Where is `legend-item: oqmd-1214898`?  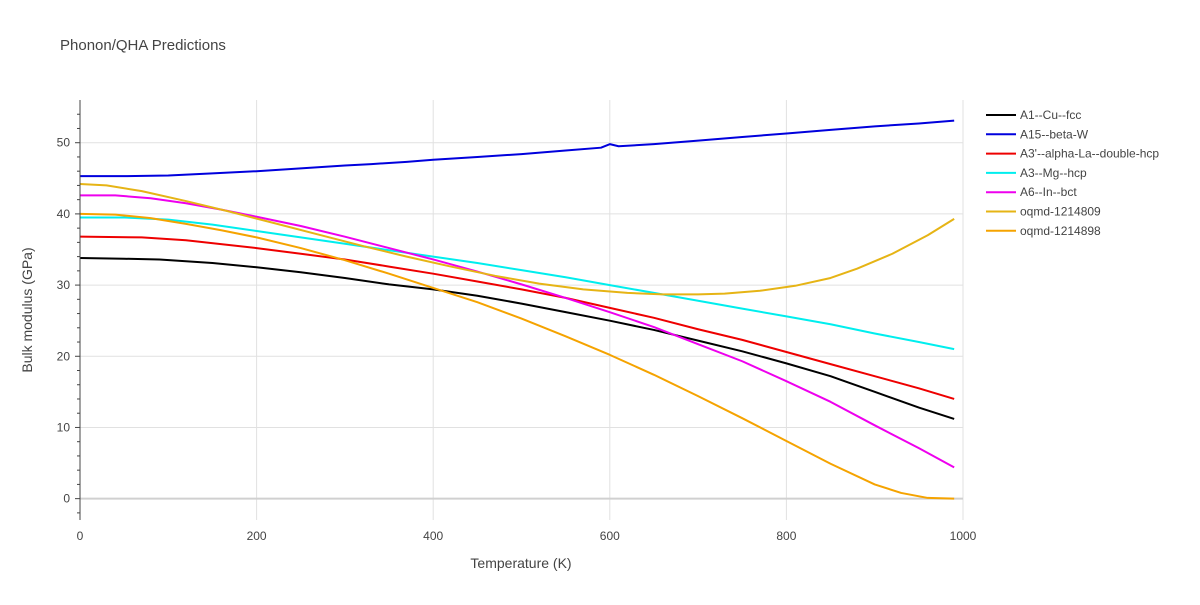 legend-item: oqmd-1214898 is located at coordinates (1043, 231).